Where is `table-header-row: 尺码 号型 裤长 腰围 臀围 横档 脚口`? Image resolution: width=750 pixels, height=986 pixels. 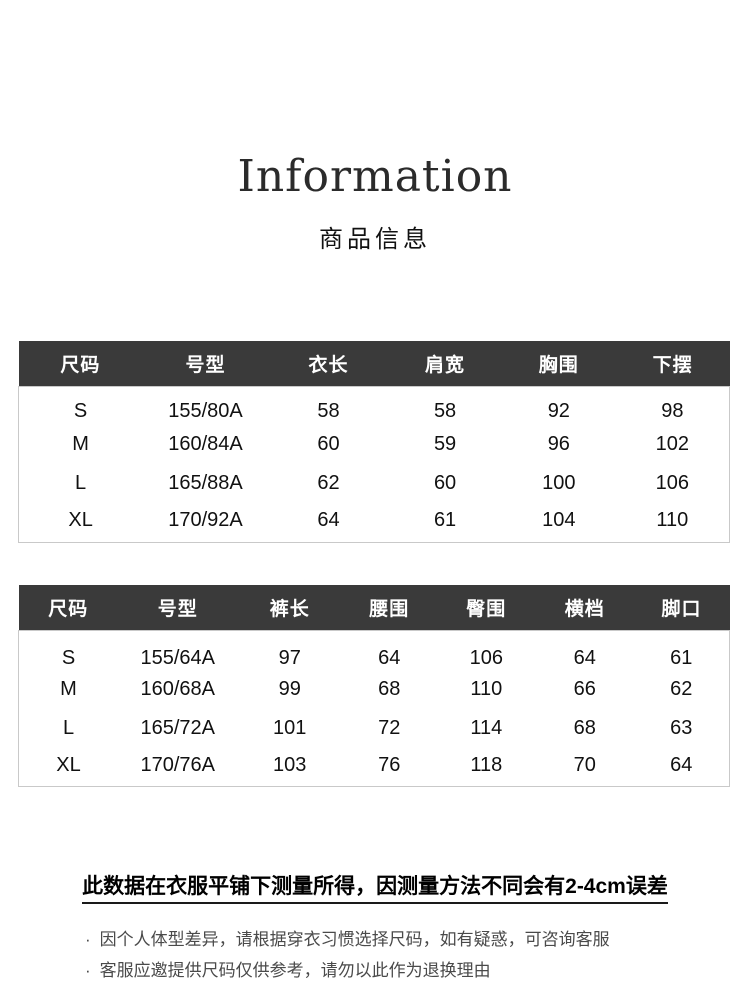
table-header-row: 尺码 号型 裤长 腰围 臀围 横档 脚口 is located at coordinates (374, 607).